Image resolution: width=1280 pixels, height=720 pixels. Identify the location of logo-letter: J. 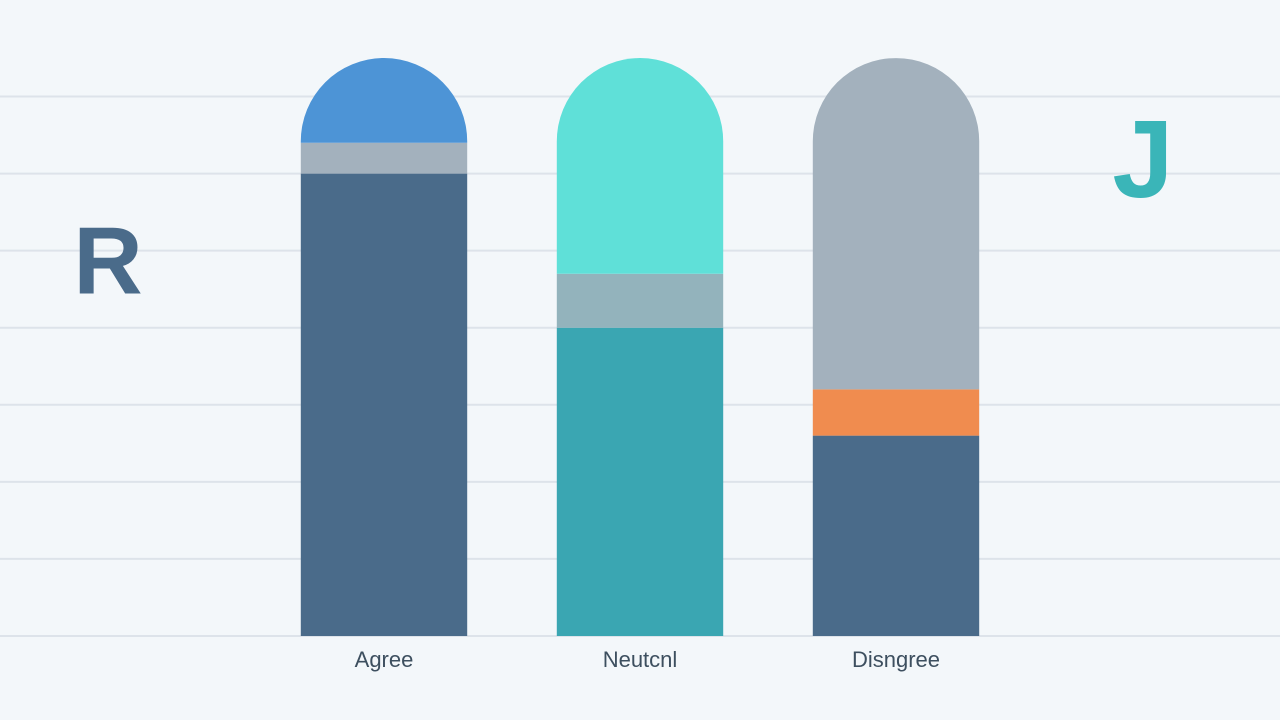
(1142, 159).